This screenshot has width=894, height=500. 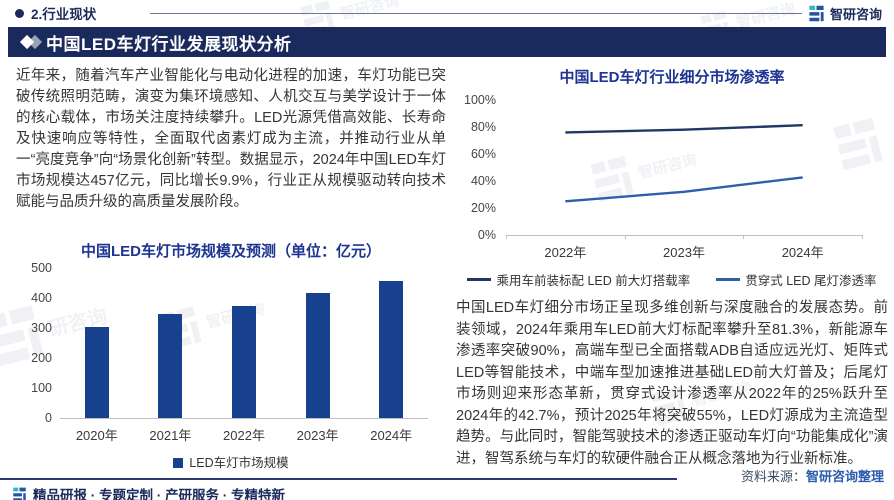 I want to click on source-label: 资料来源：, so click(x=773, y=476).